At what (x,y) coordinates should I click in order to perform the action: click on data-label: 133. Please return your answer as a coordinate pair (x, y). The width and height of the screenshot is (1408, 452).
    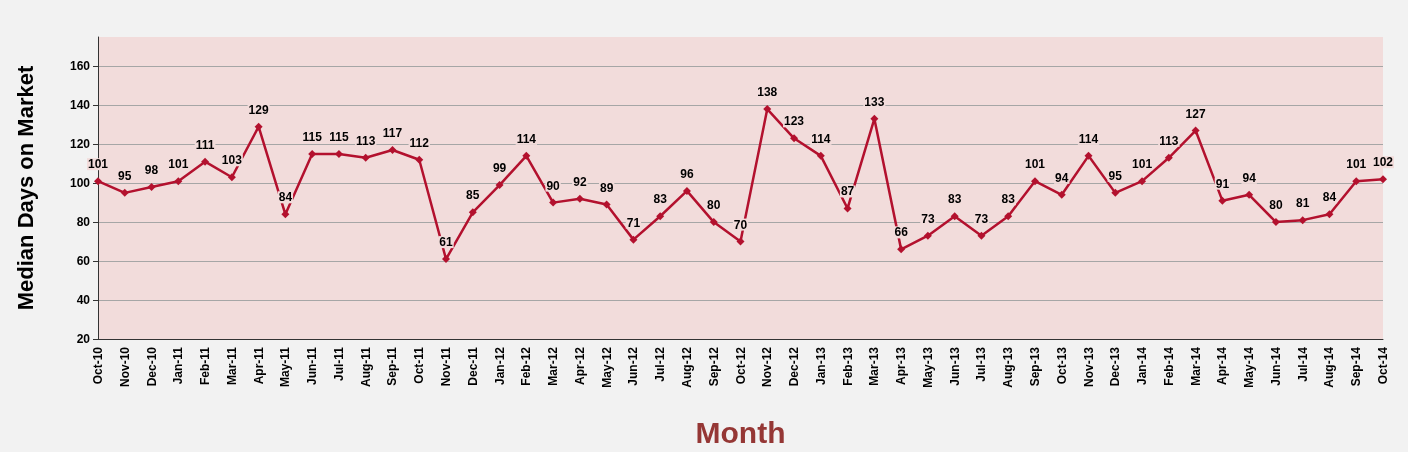
    Looking at the image, I should click on (874, 101).